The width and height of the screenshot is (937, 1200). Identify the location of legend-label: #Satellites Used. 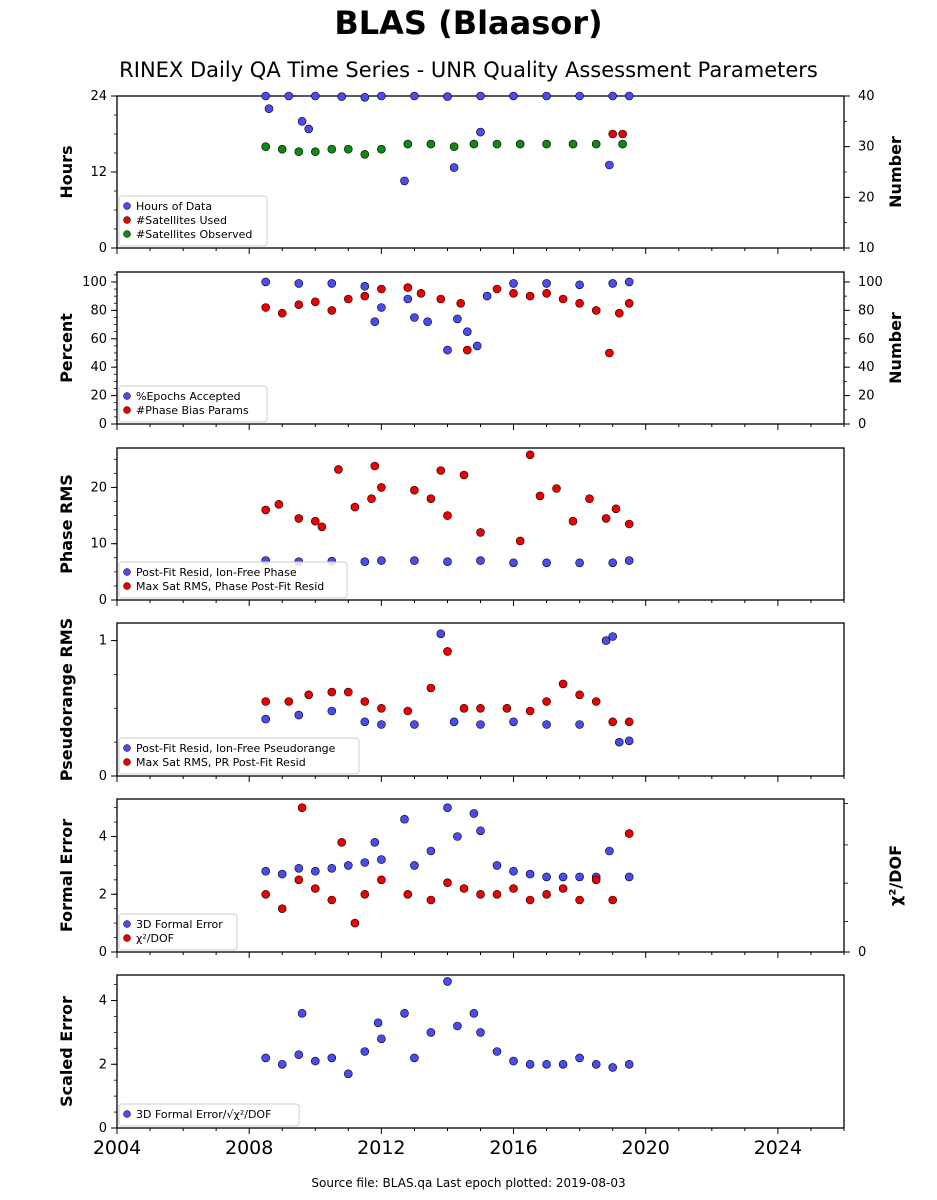
(181, 220).